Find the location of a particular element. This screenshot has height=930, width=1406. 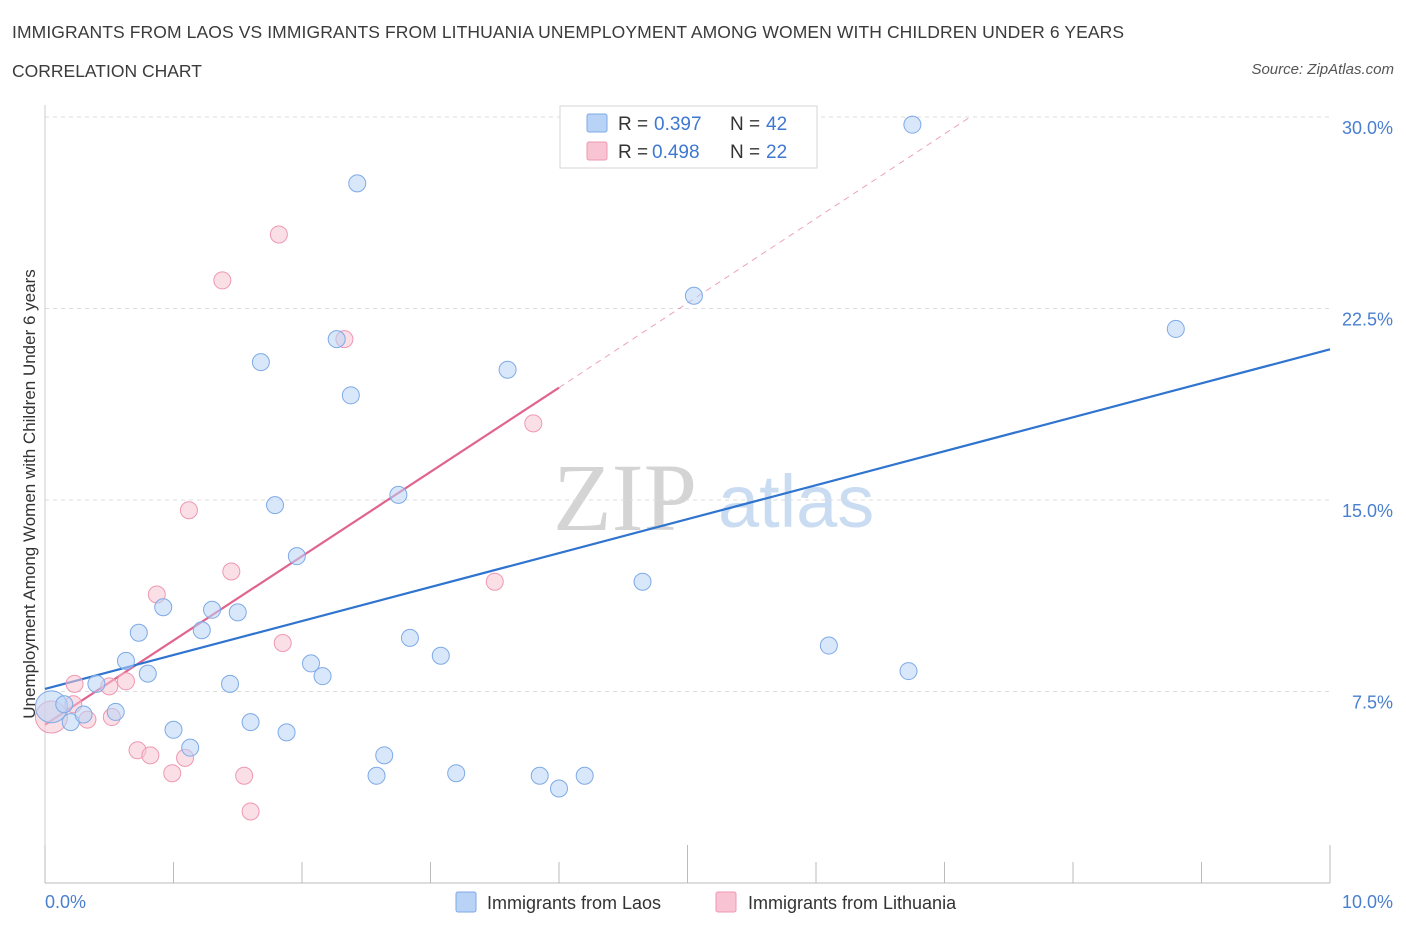

legend-r-value-lithuania: 0.498 is located at coordinates (676, 152).